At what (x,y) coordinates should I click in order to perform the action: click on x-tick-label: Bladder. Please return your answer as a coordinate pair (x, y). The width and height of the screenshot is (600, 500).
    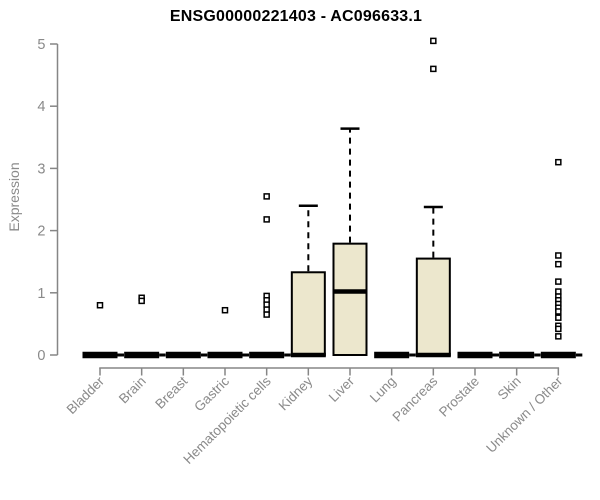
    Looking at the image, I should click on (86, 395).